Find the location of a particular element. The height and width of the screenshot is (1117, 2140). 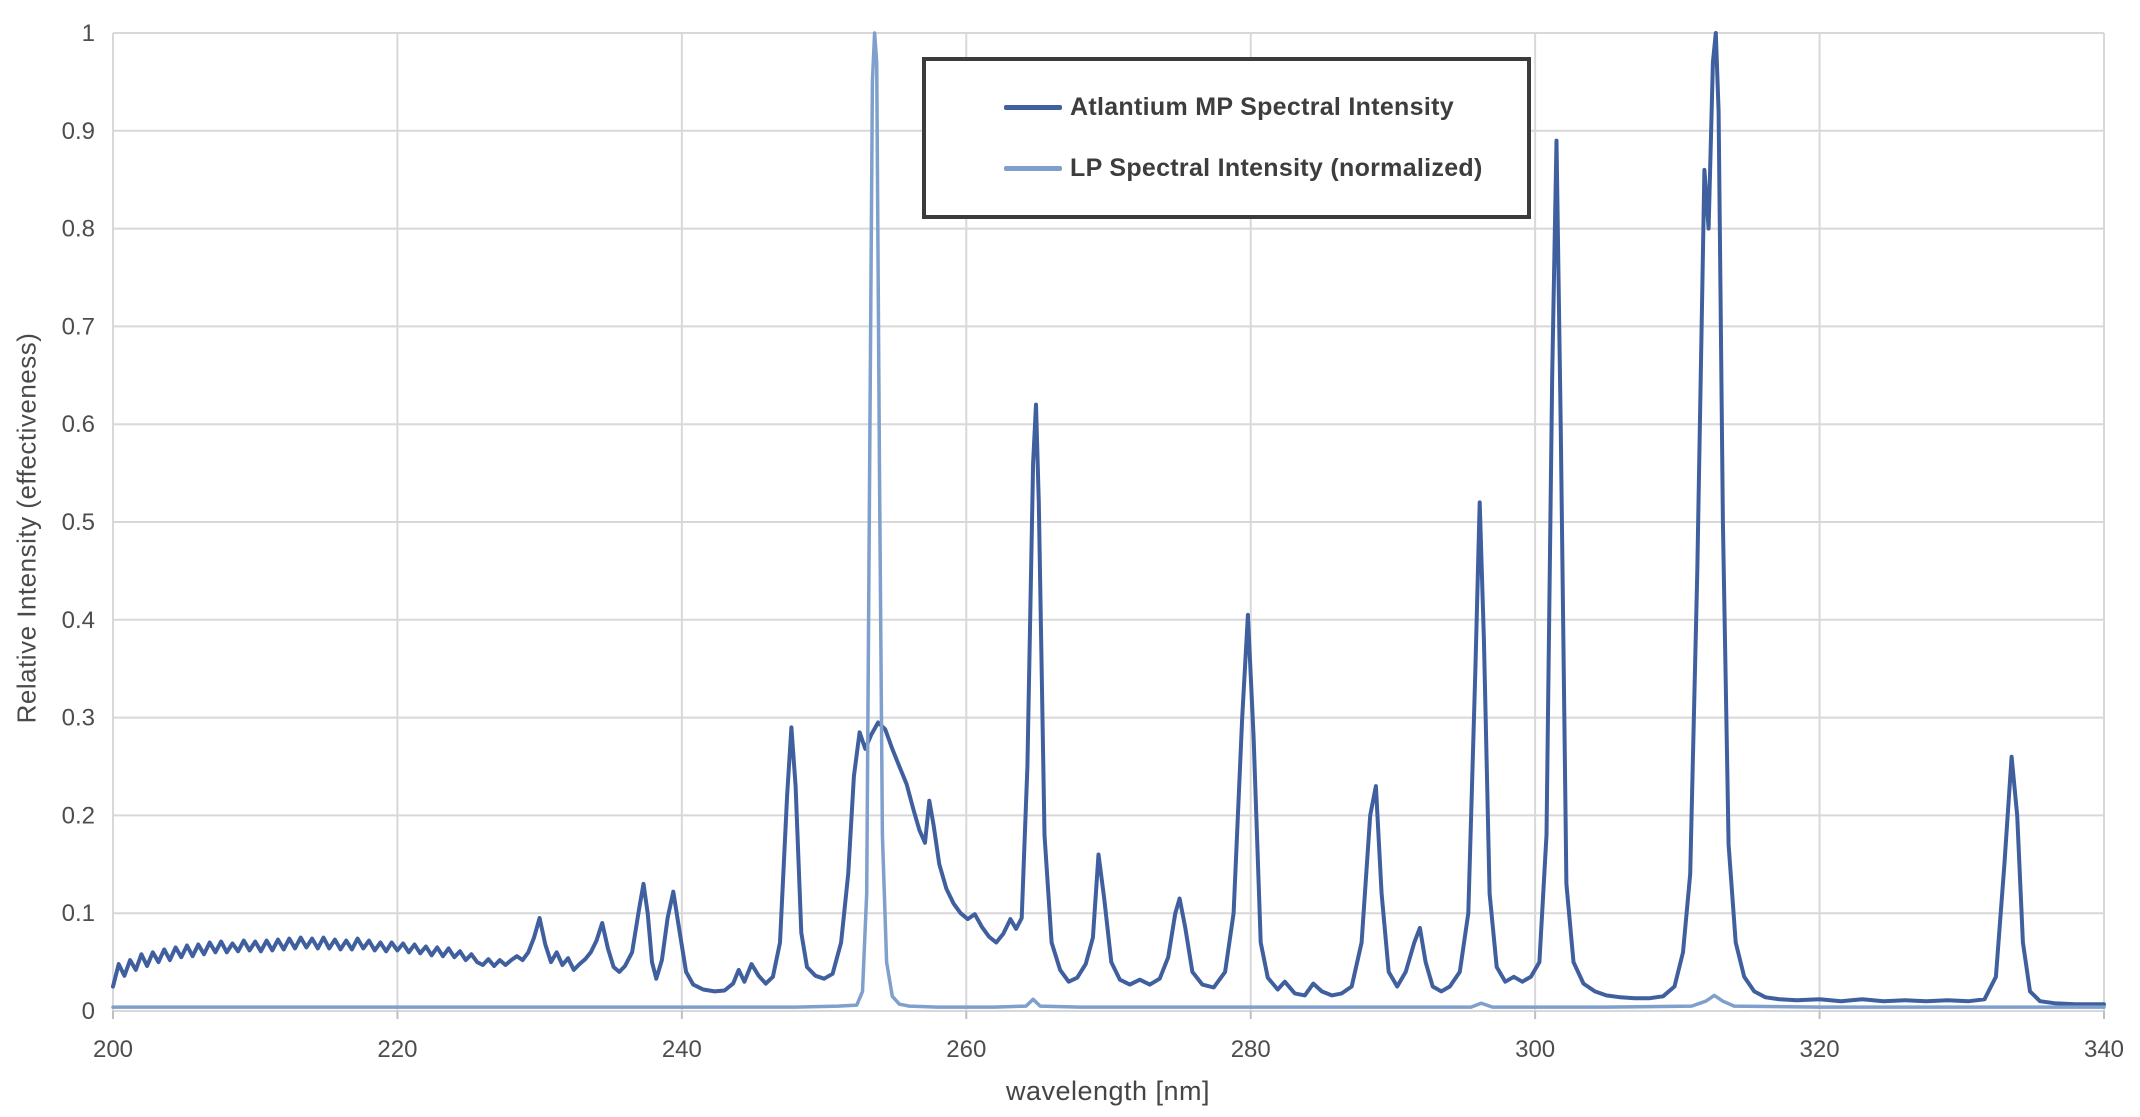

x-tick-label: 300 is located at coordinates (1535, 1049).